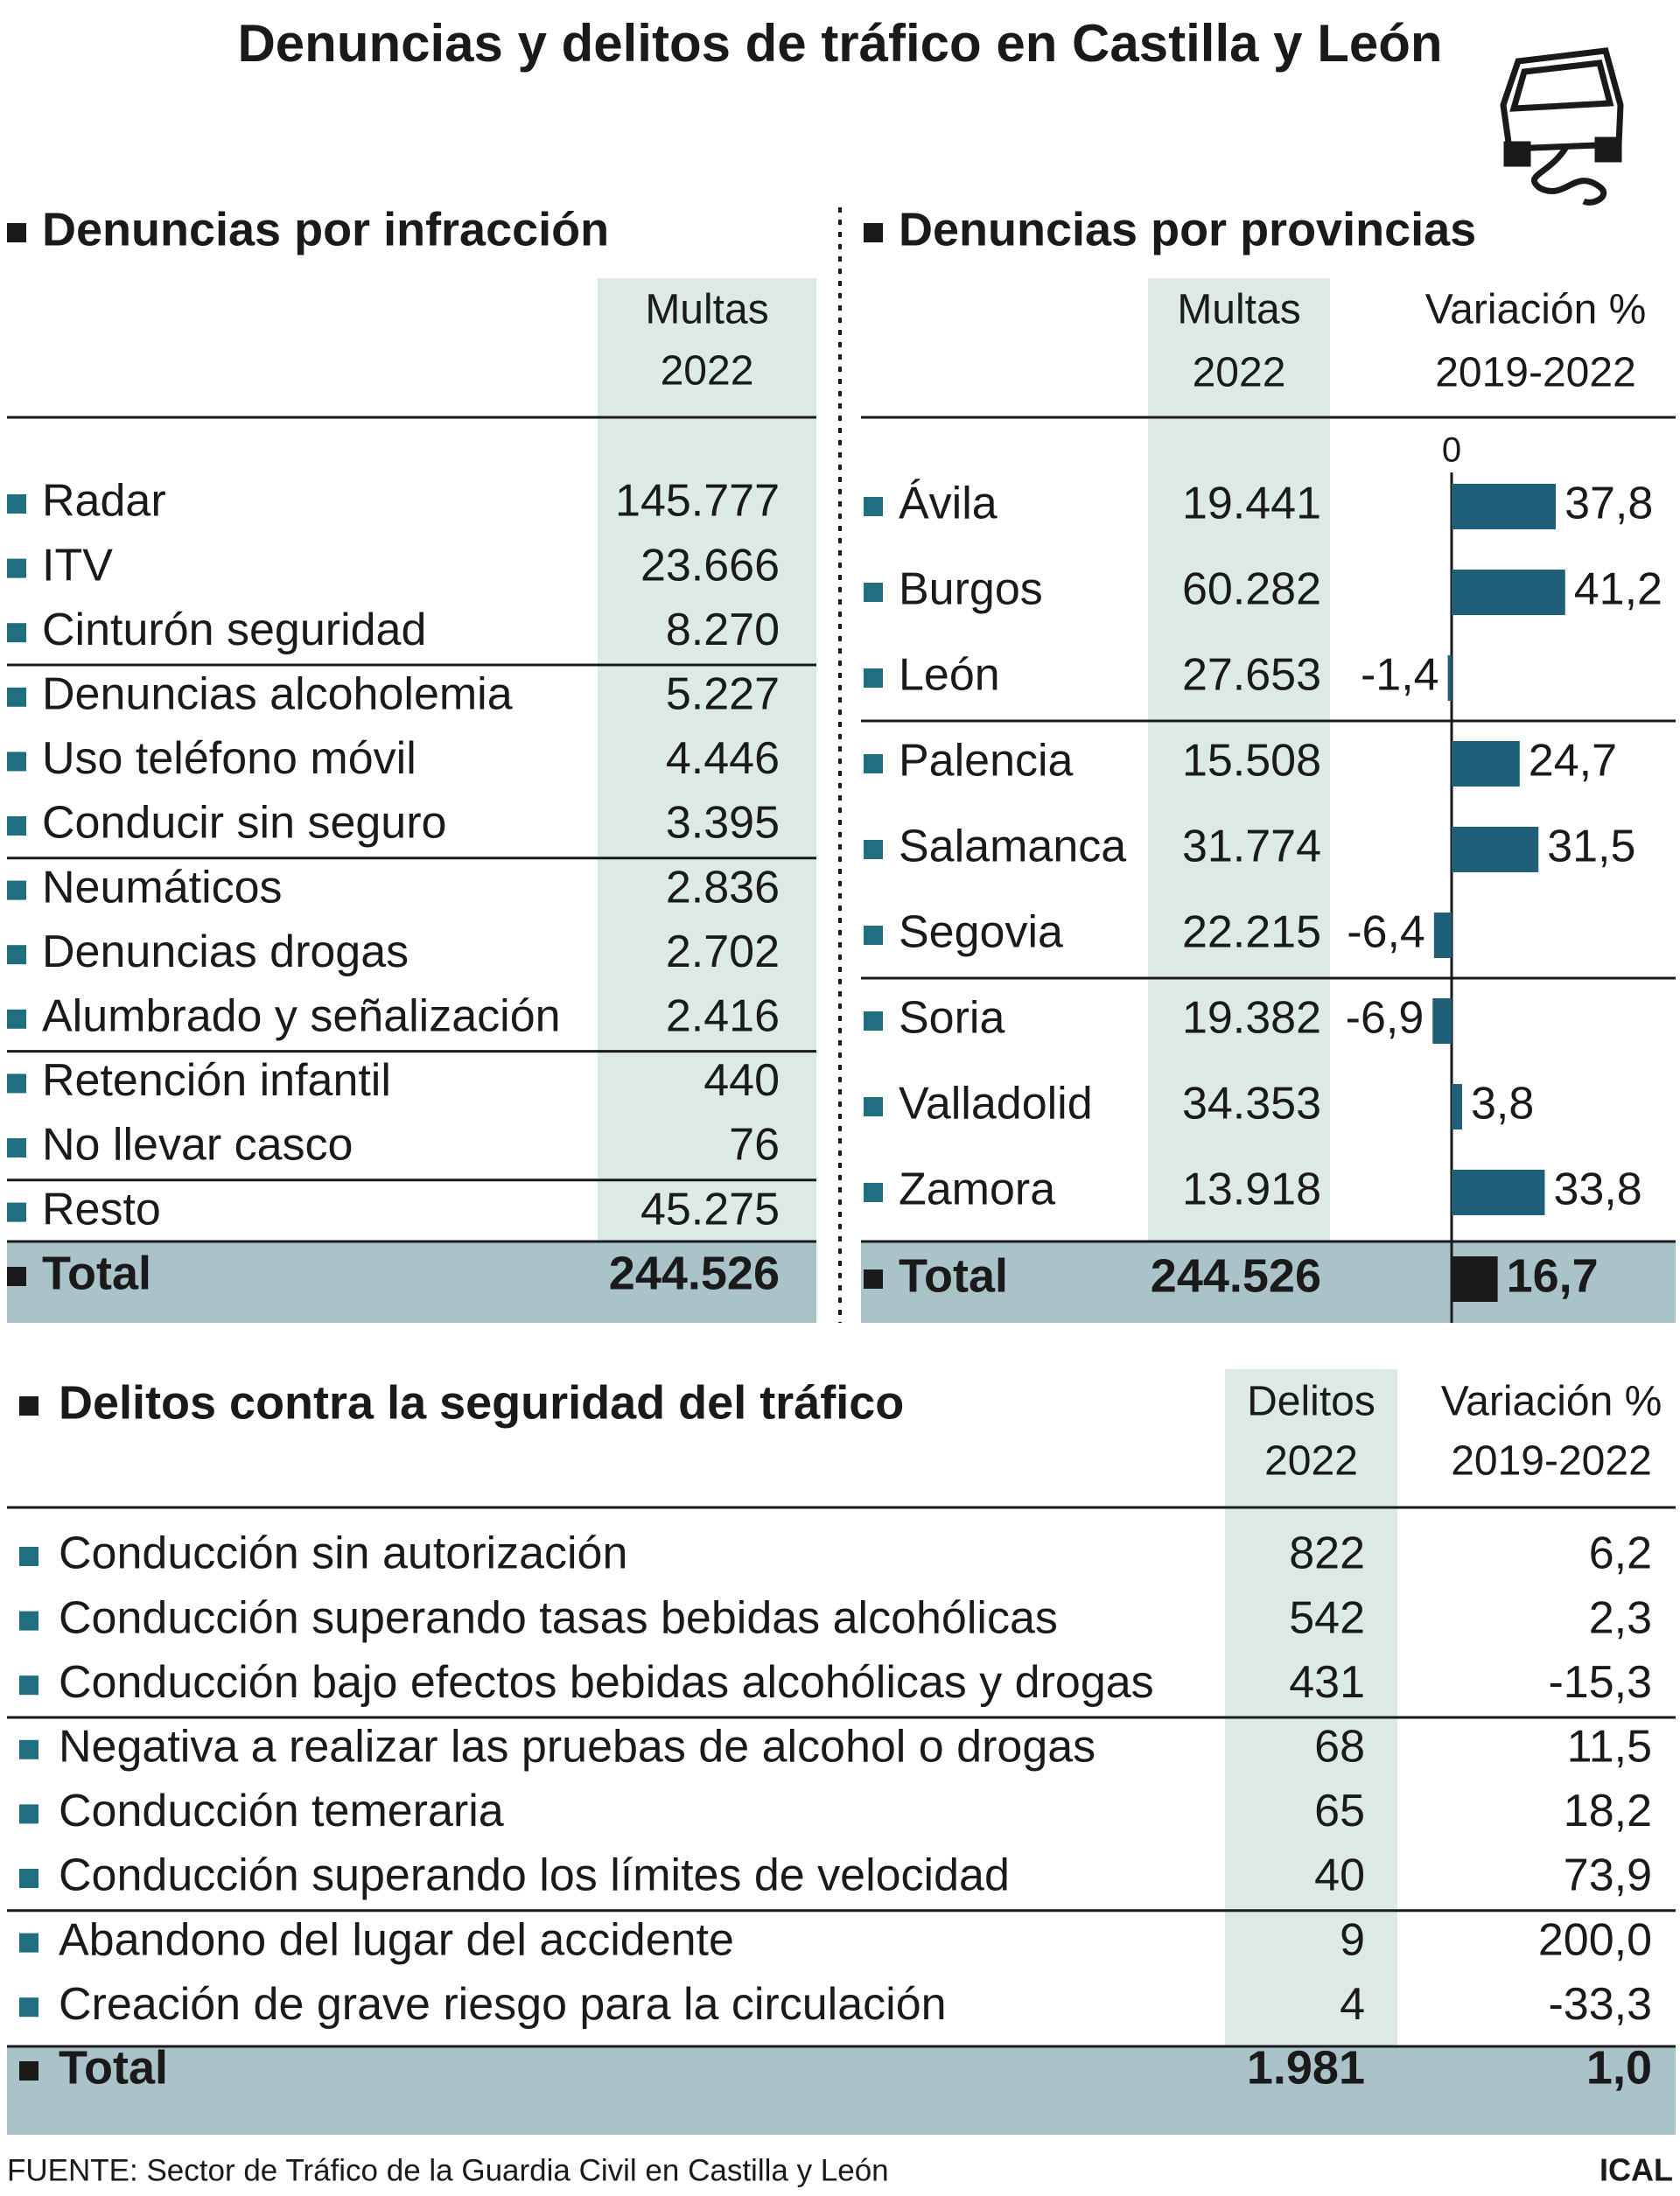 The height and width of the screenshot is (2196, 1680). What do you see at coordinates (1562, 126) in the screenshot?
I see `car-icon` at bounding box center [1562, 126].